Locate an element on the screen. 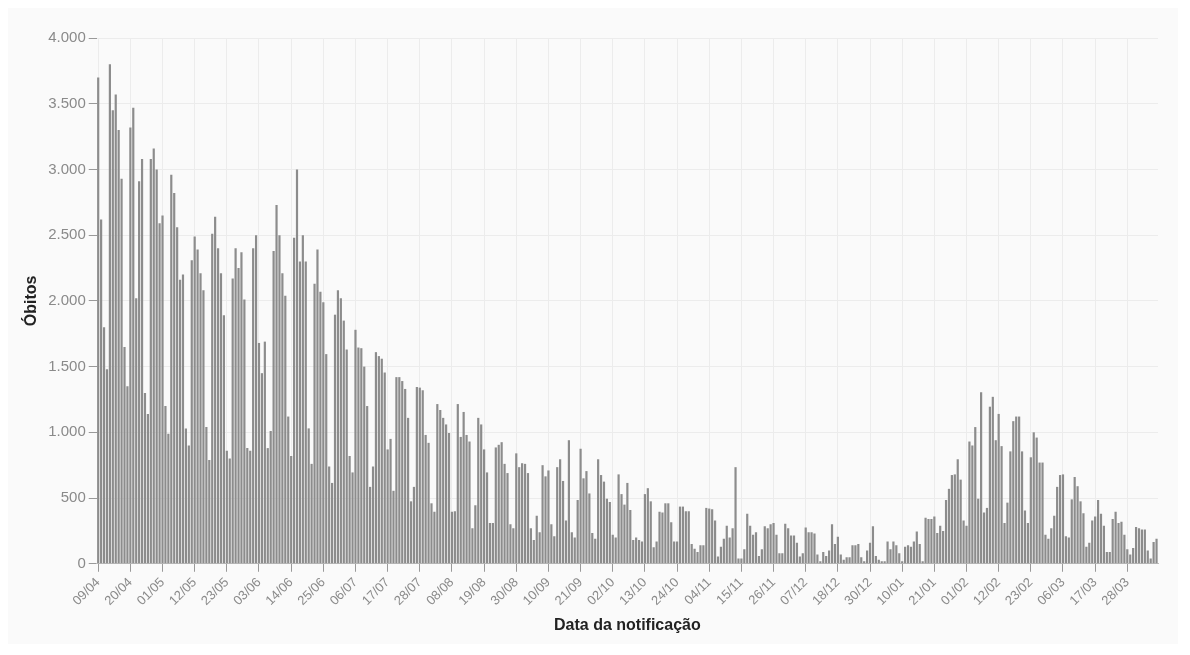  y-tick-label: 4.000 is located at coordinates (67, 37).